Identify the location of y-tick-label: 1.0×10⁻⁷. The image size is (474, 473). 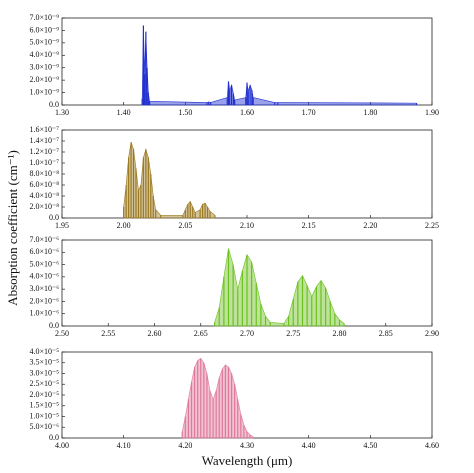
(44, 162).